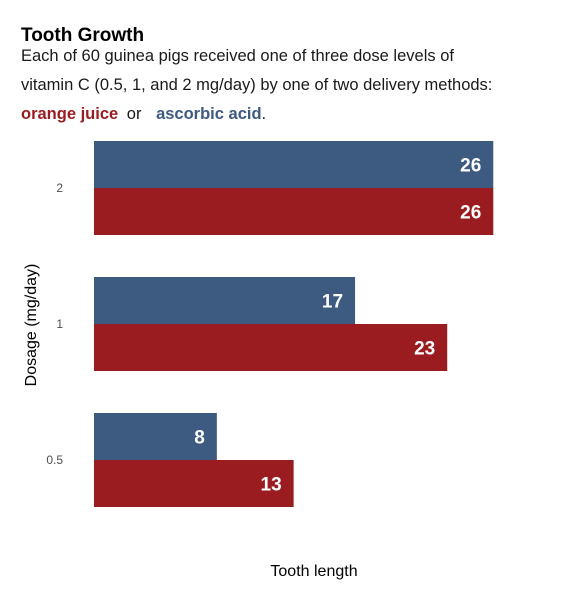 The width and height of the screenshot is (577, 600). Describe the element at coordinates (54, 324) in the screenshot. I see `y-axis-ticks: 210.5` at that location.